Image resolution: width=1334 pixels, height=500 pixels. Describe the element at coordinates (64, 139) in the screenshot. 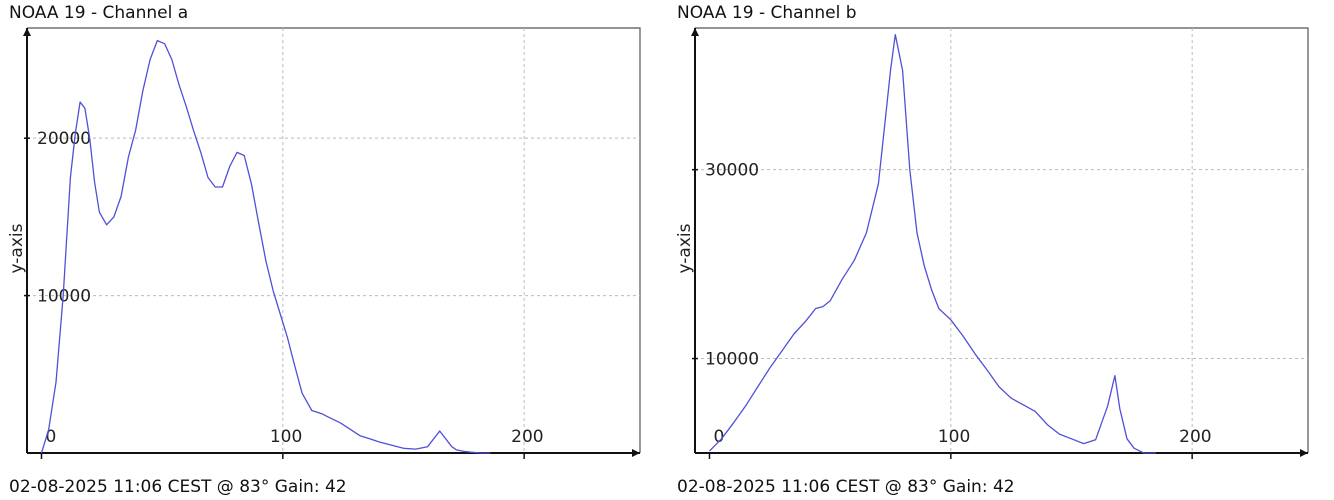

I see `y-tick-label: 20000` at that location.